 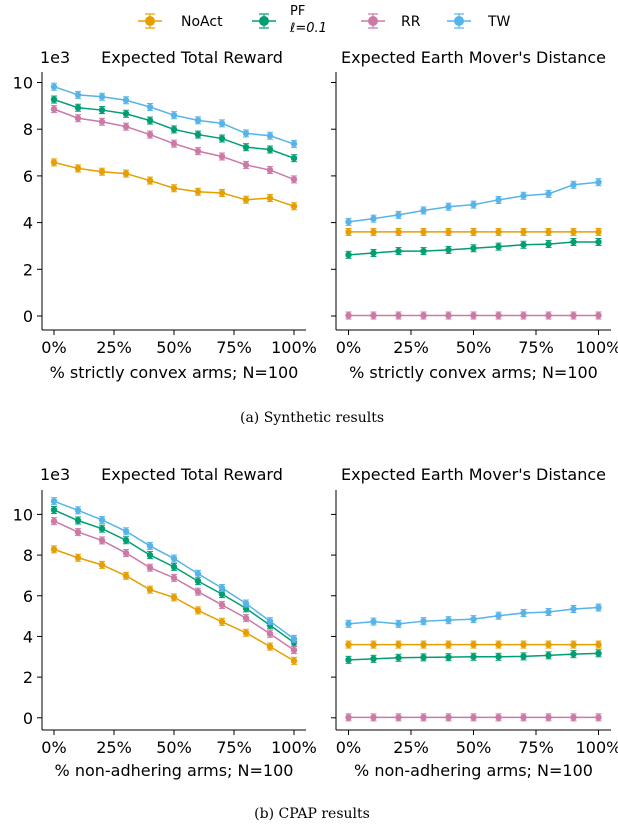 What do you see at coordinates (312, 418) in the screenshot?
I see `caption-synthetic: (a) Synthetic results` at bounding box center [312, 418].